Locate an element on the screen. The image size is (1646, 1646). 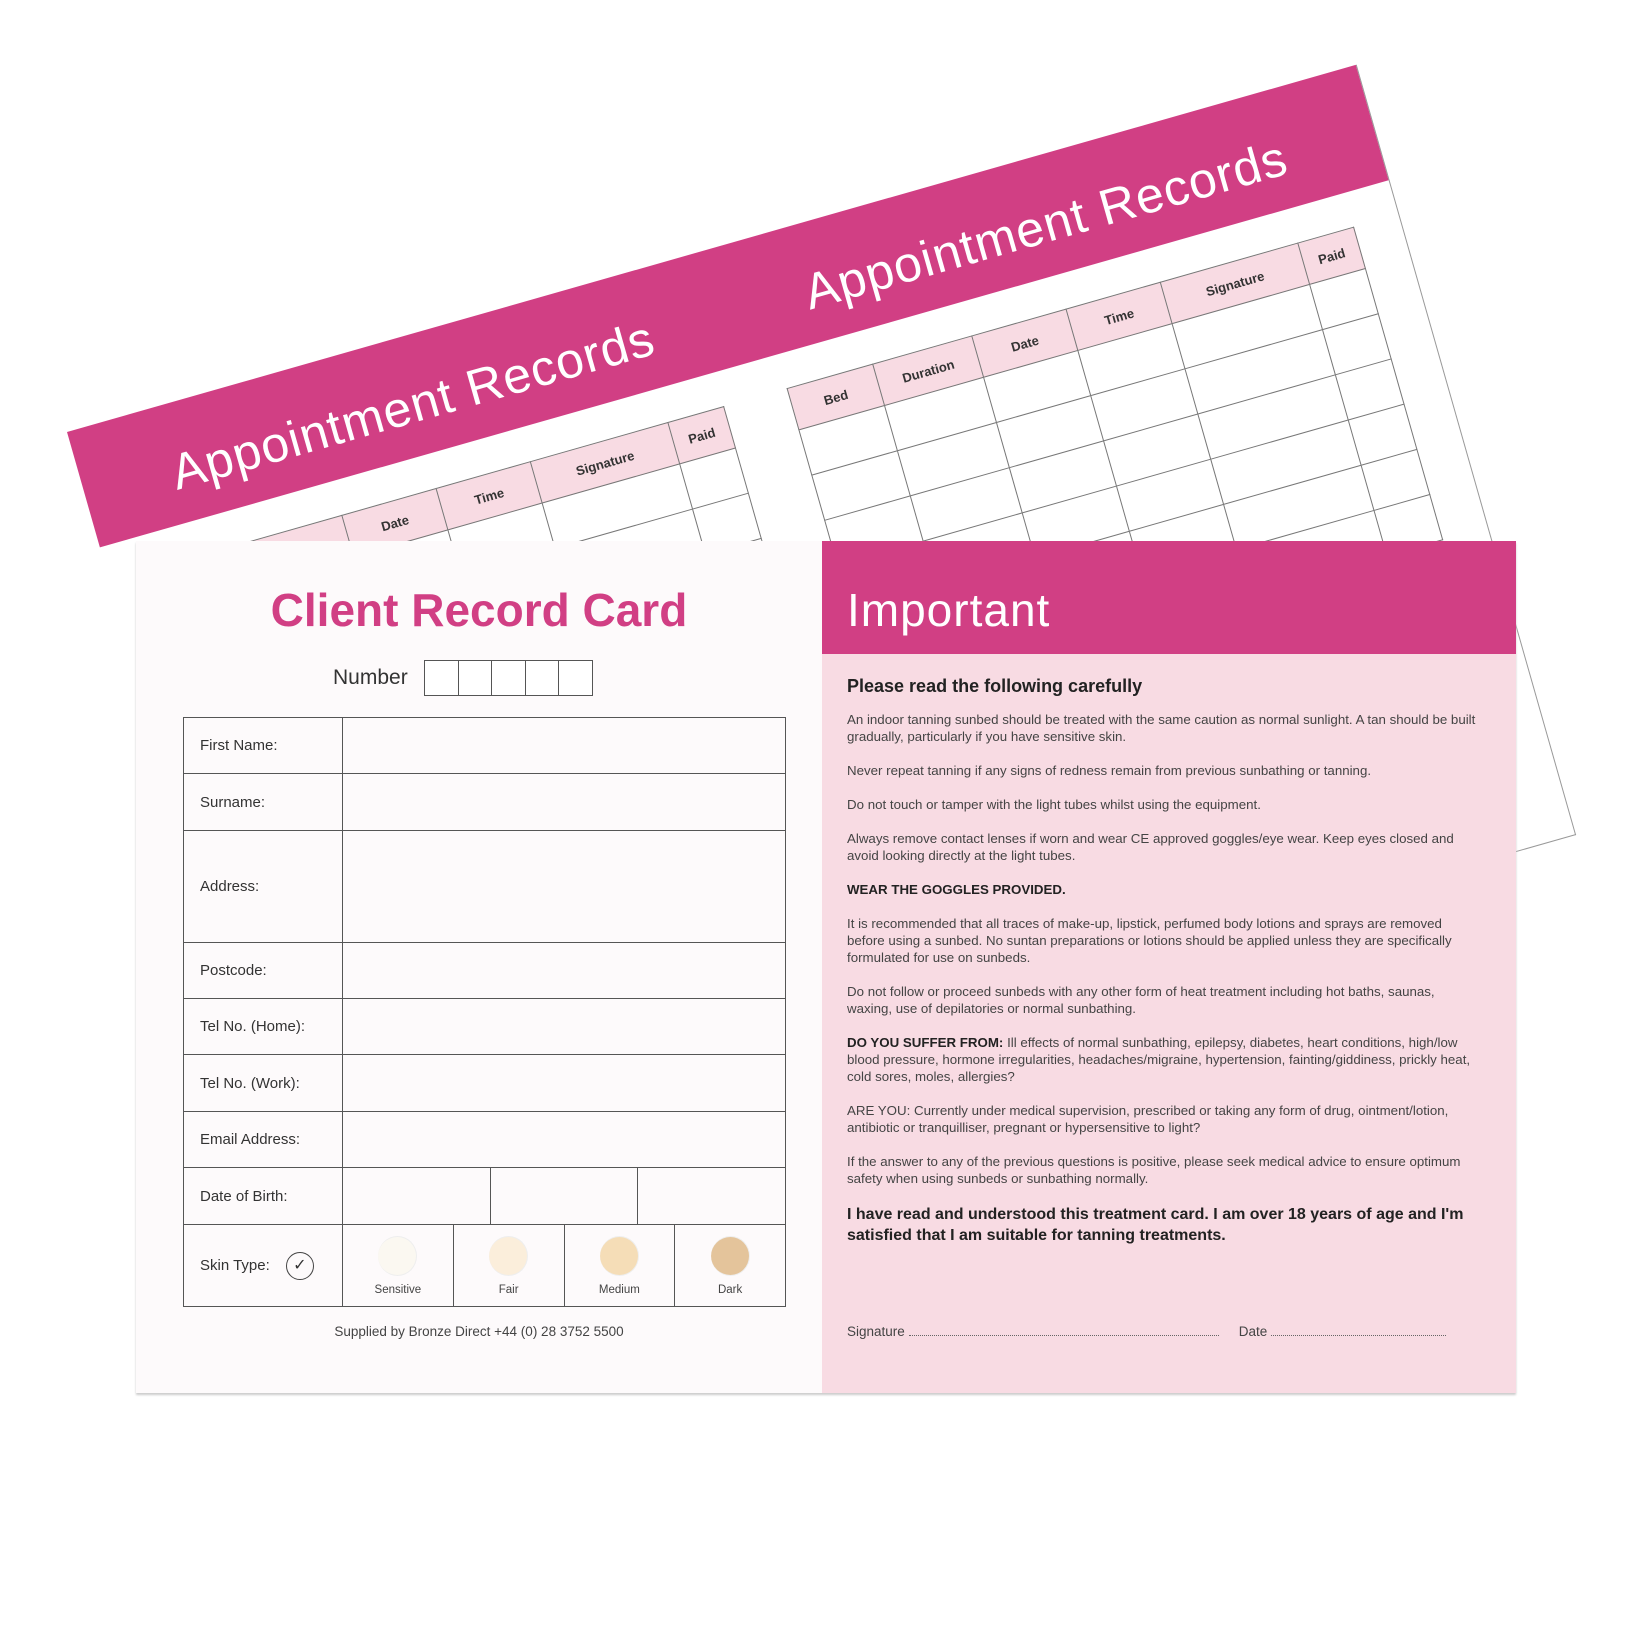
skin-option-dark: Dark is located at coordinates (729, 1265).